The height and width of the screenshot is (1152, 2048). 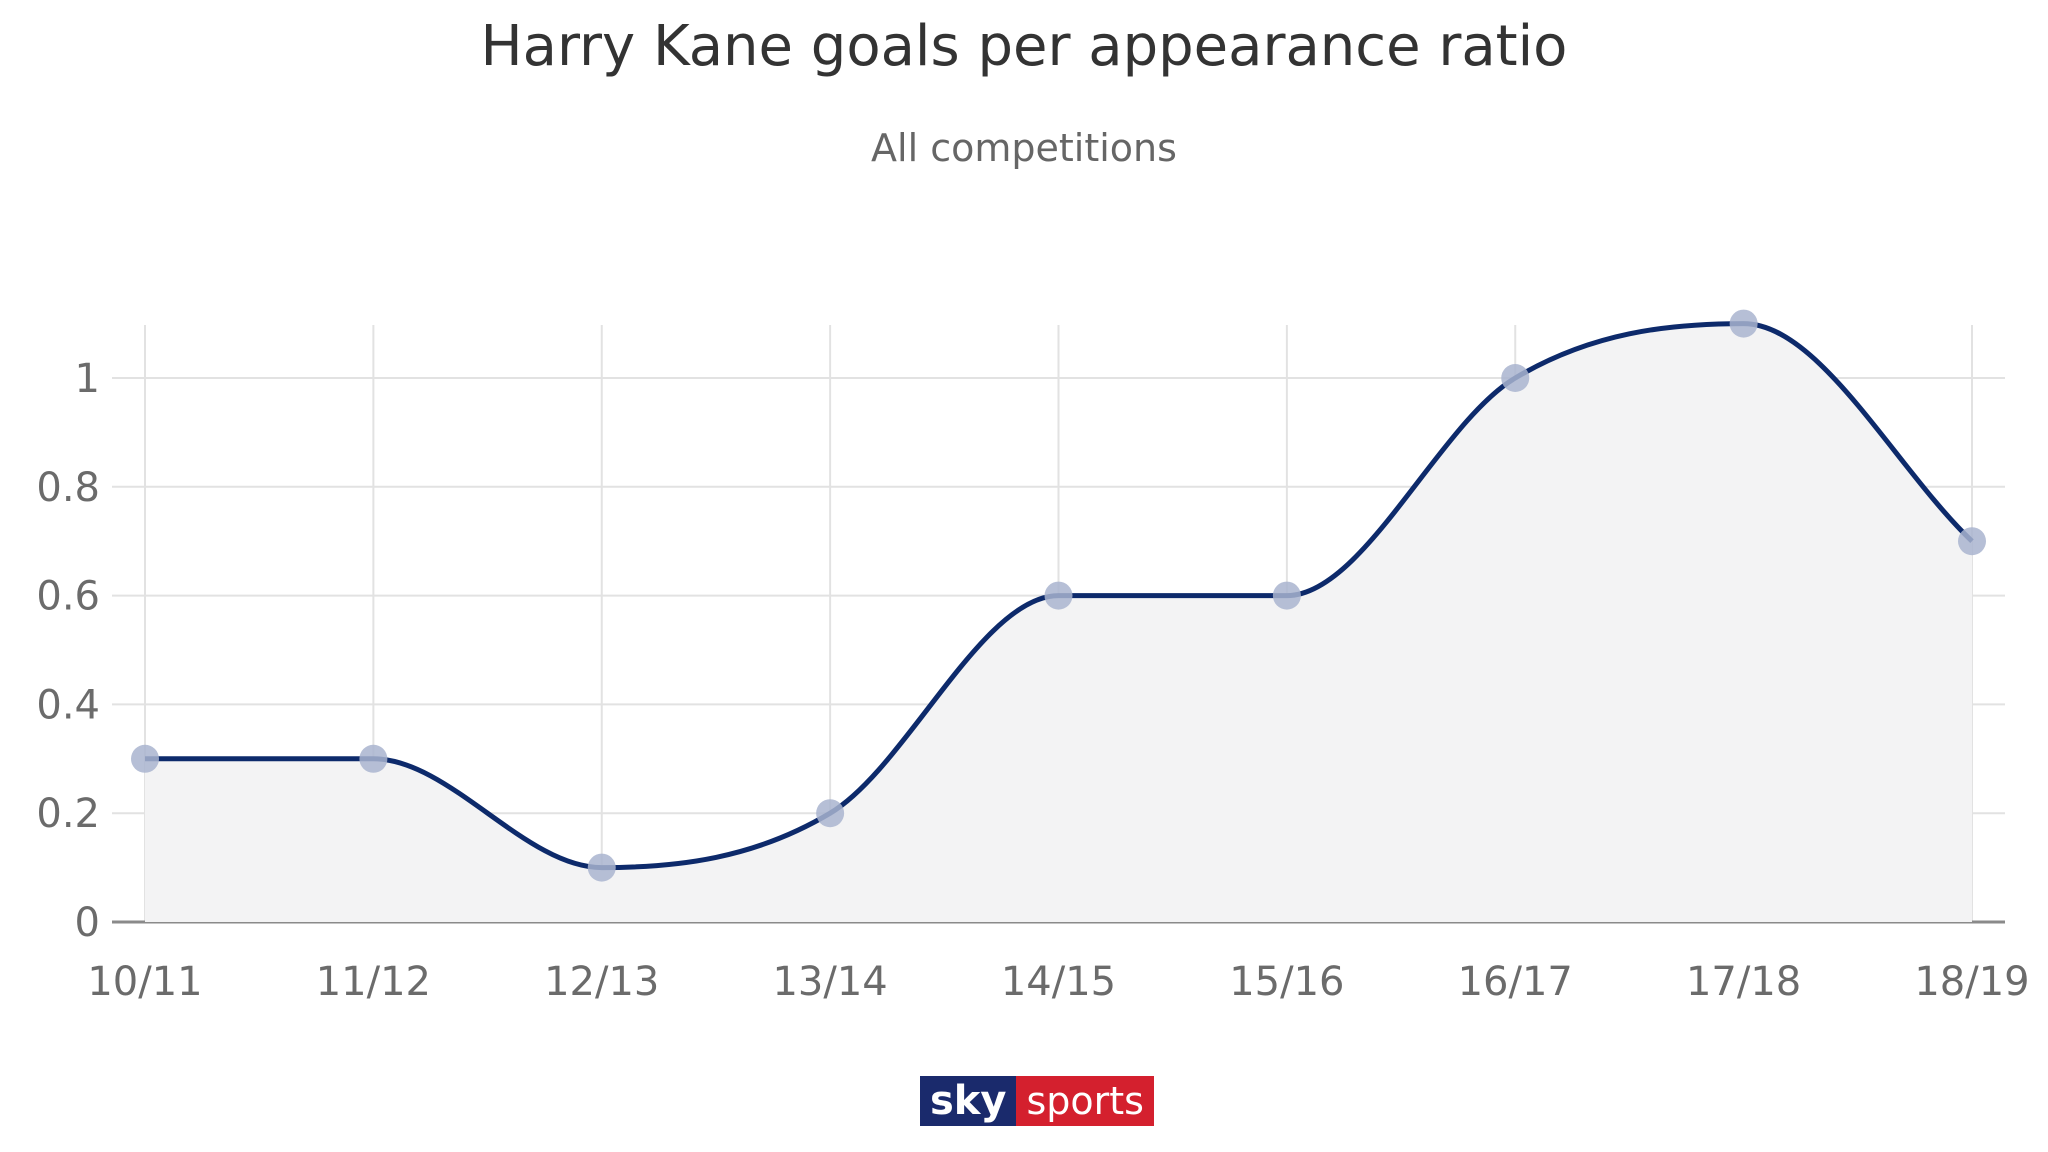 What do you see at coordinates (373, 758) in the screenshot?
I see `data-point-11/12` at bounding box center [373, 758].